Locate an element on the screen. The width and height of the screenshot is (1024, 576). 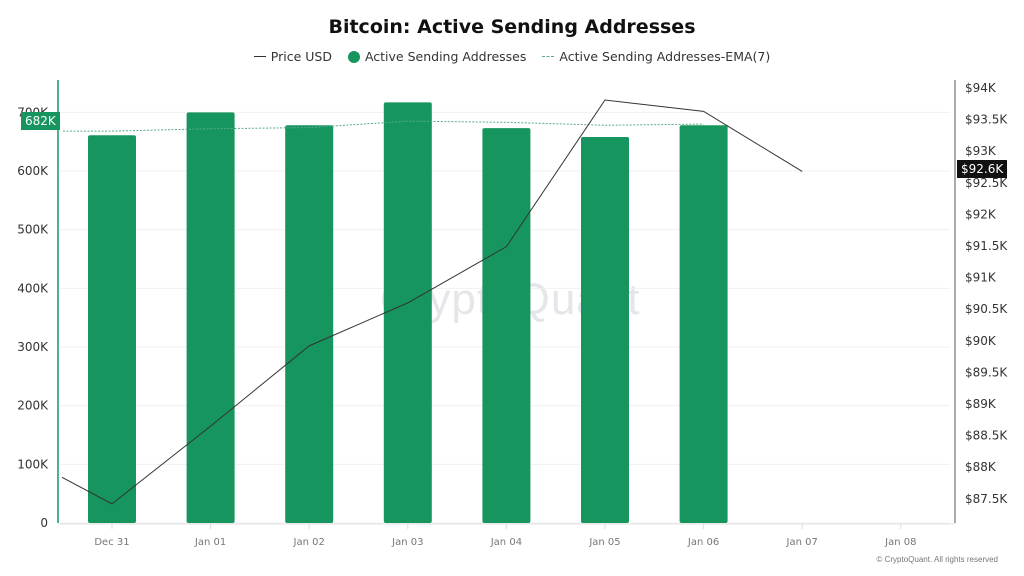
x-axis-tick: Jan 01 is located at coordinates (210, 542).